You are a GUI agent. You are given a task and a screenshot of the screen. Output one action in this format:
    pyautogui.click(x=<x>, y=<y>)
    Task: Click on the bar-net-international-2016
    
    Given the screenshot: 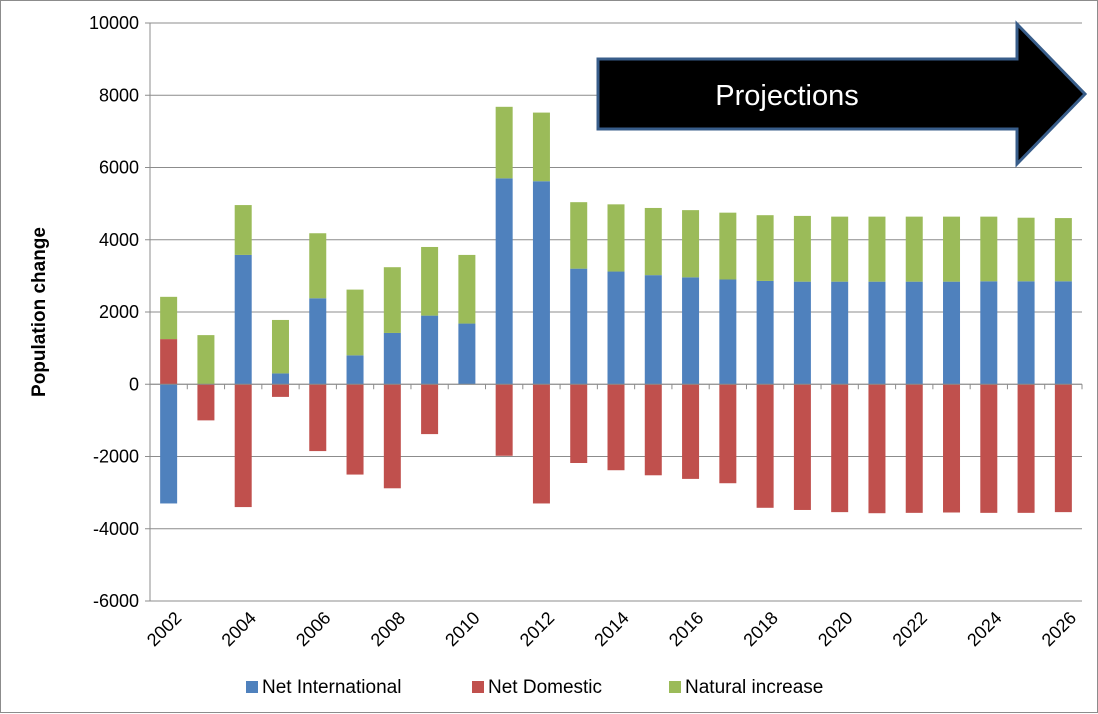 What is the action you would take?
    pyautogui.click(x=690, y=330)
    